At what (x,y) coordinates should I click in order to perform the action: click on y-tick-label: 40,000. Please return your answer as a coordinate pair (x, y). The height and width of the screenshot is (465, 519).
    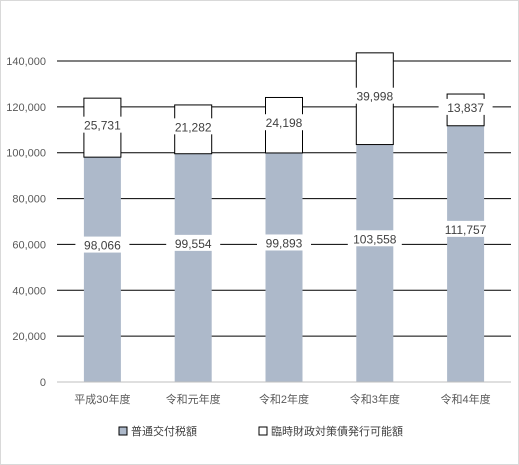
    Looking at the image, I should click on (29, 291).